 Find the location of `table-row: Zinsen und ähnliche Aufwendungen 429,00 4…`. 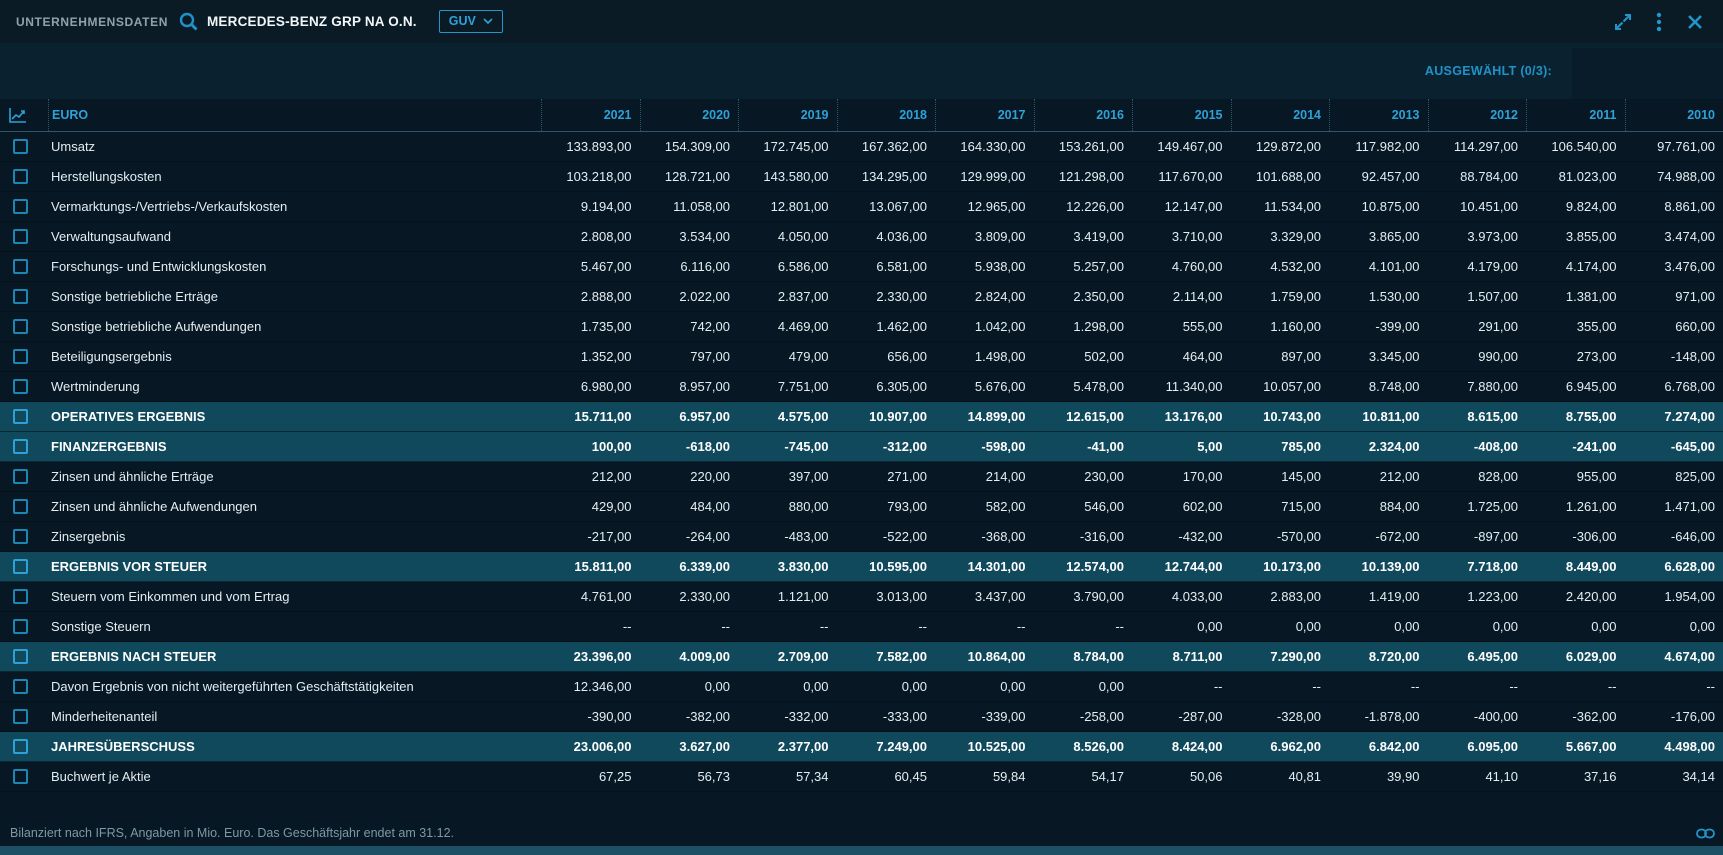

table-row: Zinsen und ähnliche Aufwendungen 429,00 4… is located at coordinates (861, 507).